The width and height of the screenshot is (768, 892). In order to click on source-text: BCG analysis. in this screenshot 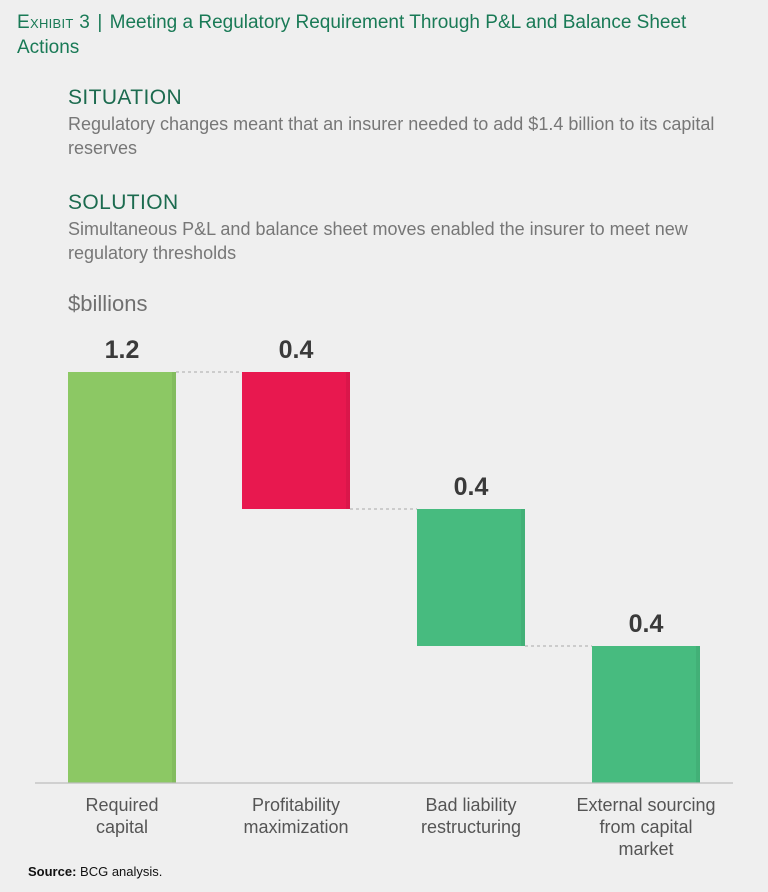, I will do `click(121, 871)`.